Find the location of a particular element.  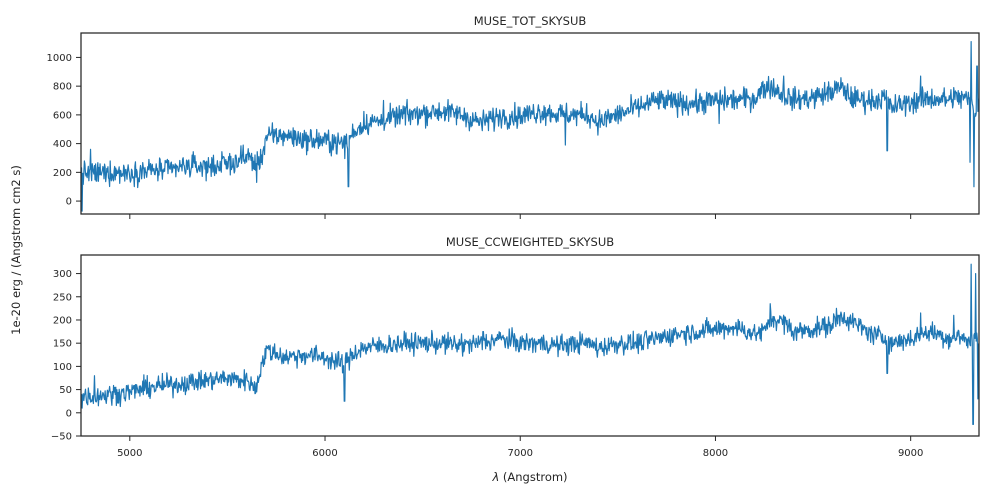

x-tick-label: 6000 is located at coordinates (324, 453).